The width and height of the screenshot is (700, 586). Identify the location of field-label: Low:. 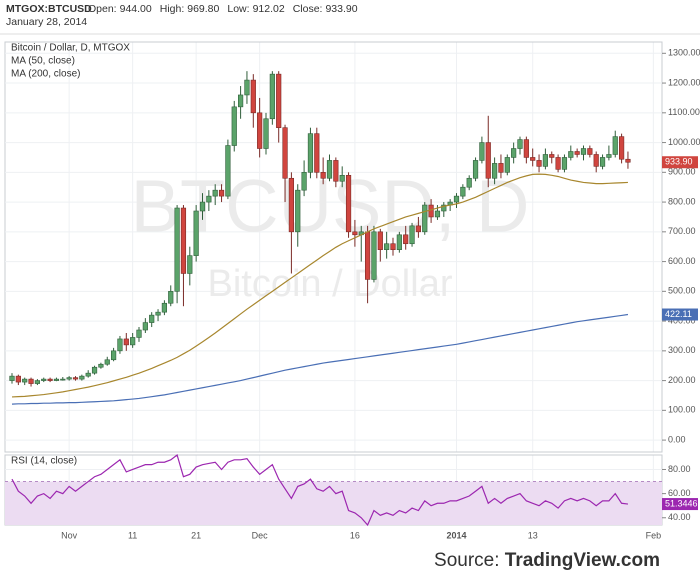
(238, 9).